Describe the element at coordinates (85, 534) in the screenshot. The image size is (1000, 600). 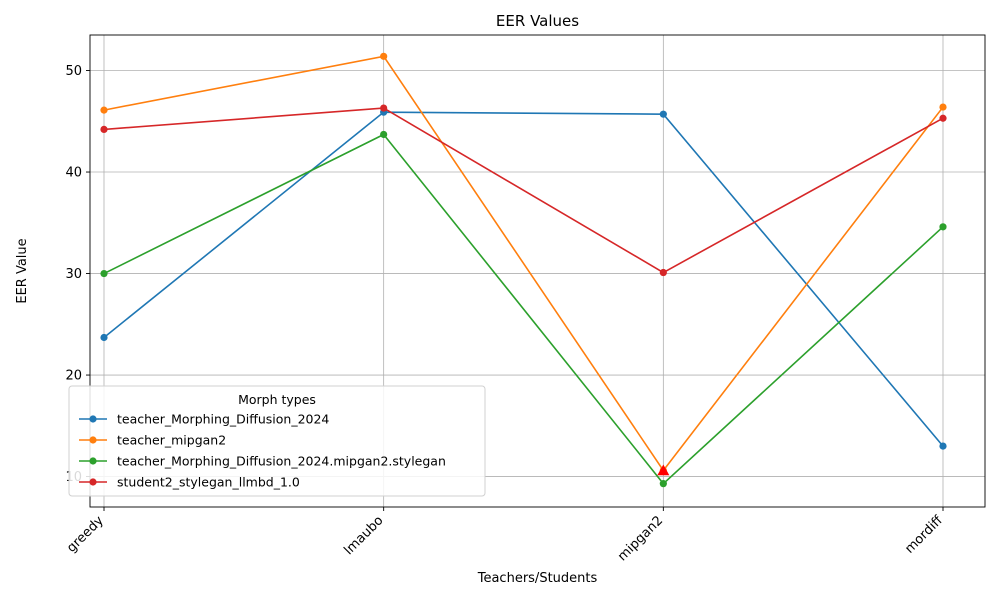
I see `x-tick-label: greedy` at that location.